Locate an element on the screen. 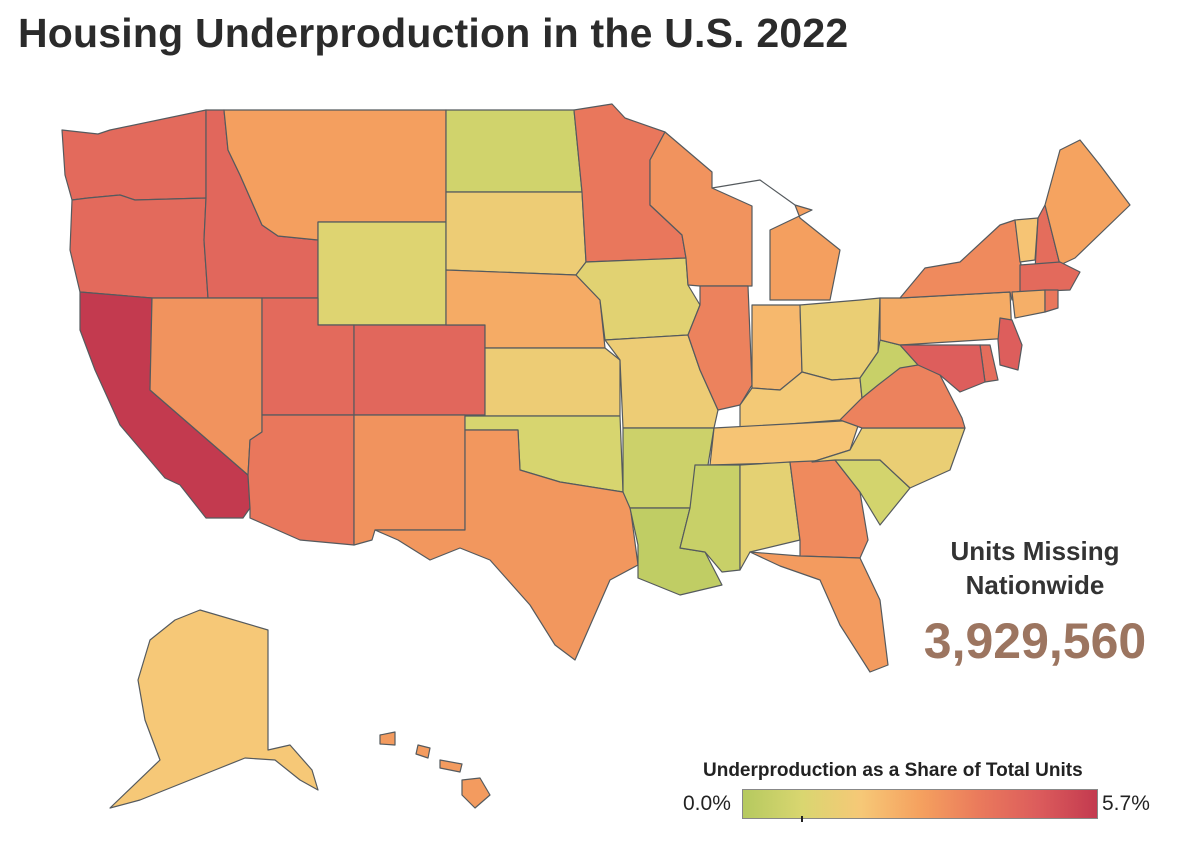 The height and width of the screenshot is (865, 1186). state-sd is located at coordinates (516, 233).